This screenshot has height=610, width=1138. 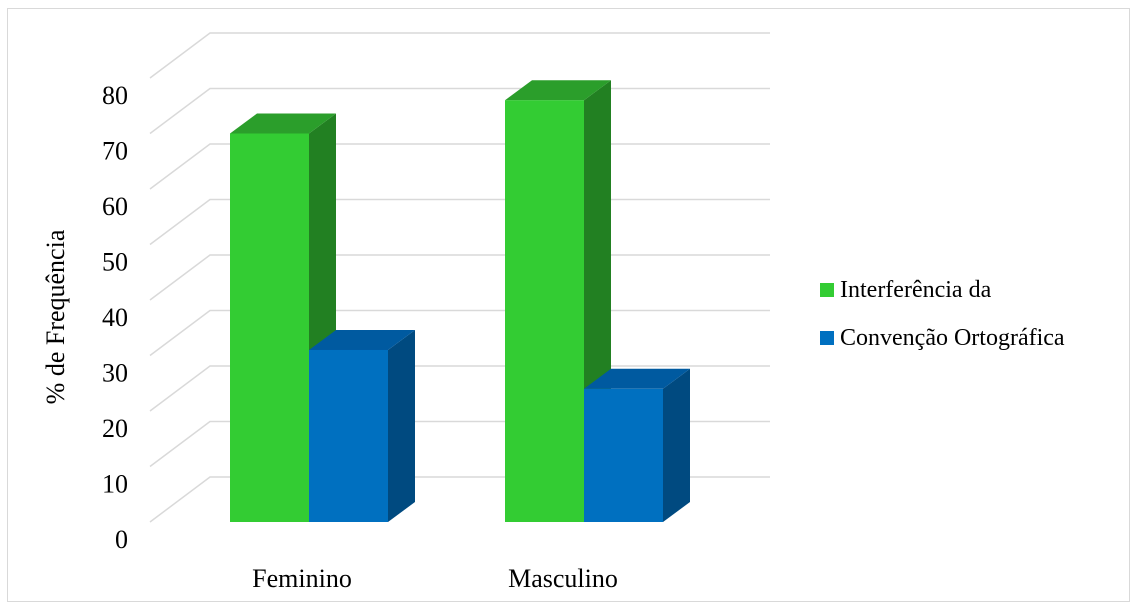 What do you see at coordinates (916, 290) in the screenshot?
I see `legend-label: Interferência da` at bounding box center [916, 290].